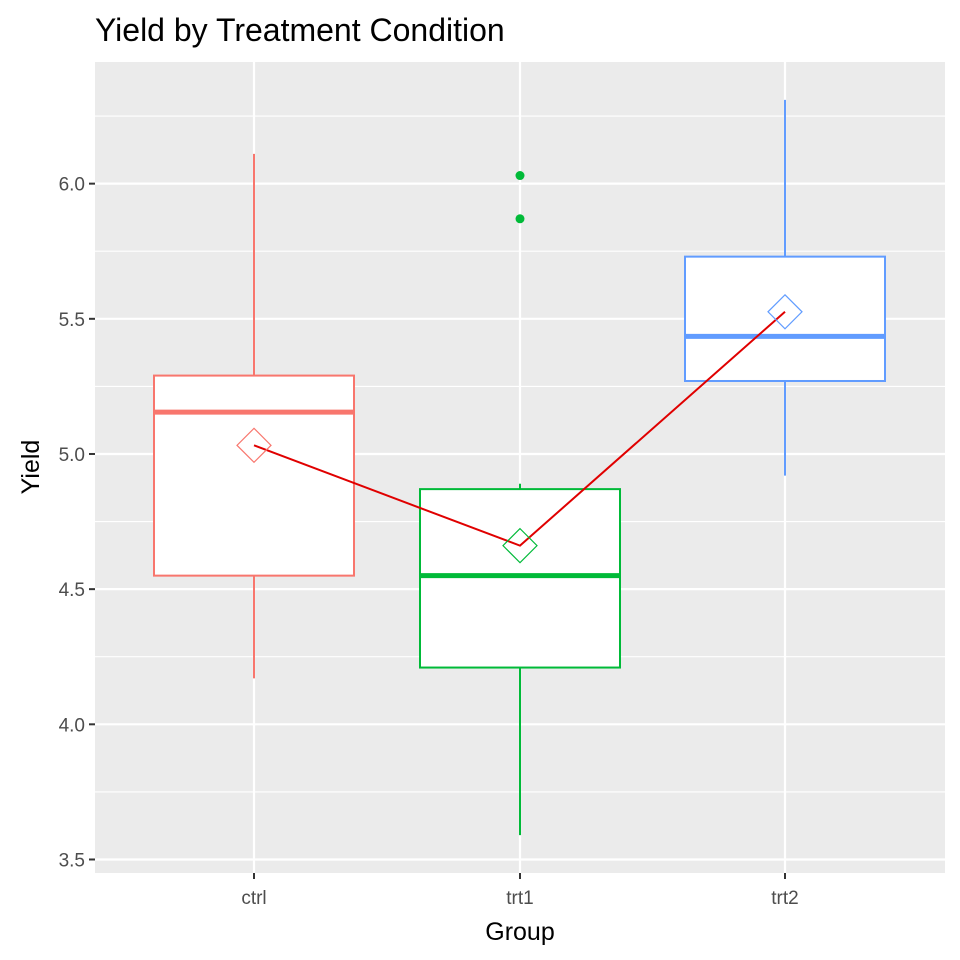 This screenshot has height=960, width=960. Describe the element at coordinates (72, 860) in the screenshot. I see `y-tick-label: 3.5` at that location.